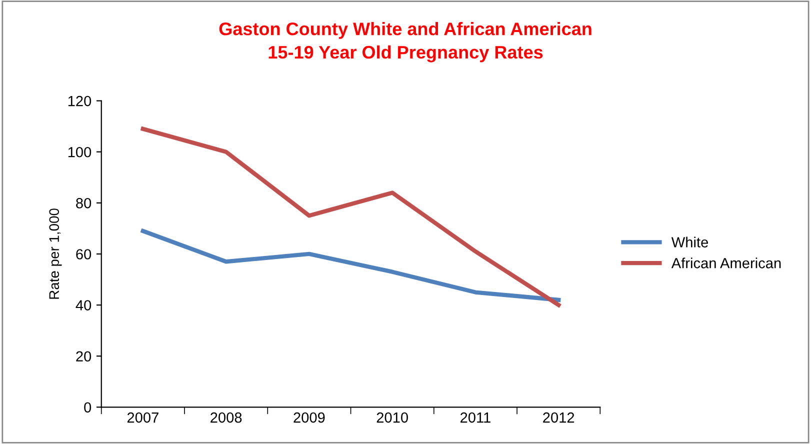 This screenshot has width=811, height=444. What do you see at coordinates (84, 305) in the screenshot?
I see `y-tick-label: 40` at bounding box center [84, 305].